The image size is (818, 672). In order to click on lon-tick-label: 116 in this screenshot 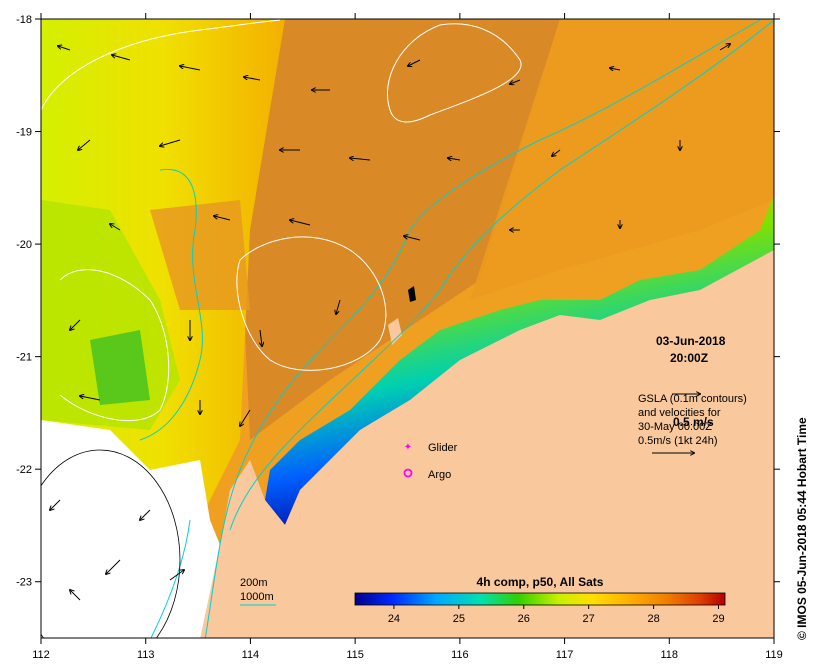, I will do `click(460, 655)`.